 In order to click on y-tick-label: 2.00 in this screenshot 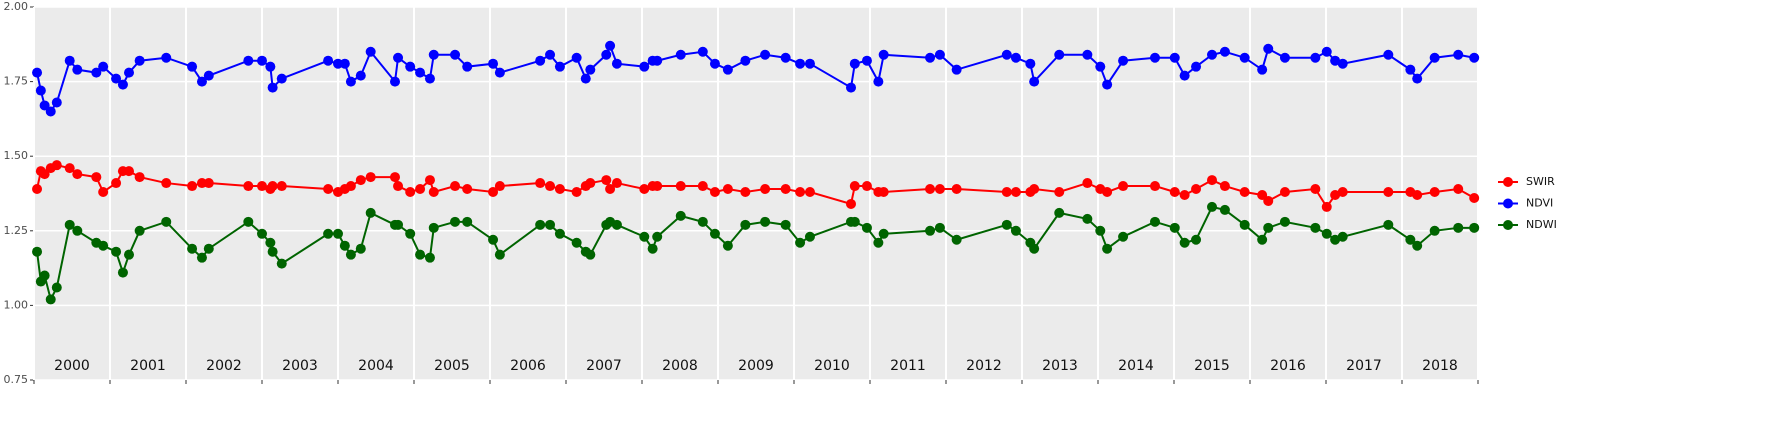, I will do `click(16, 6)`.